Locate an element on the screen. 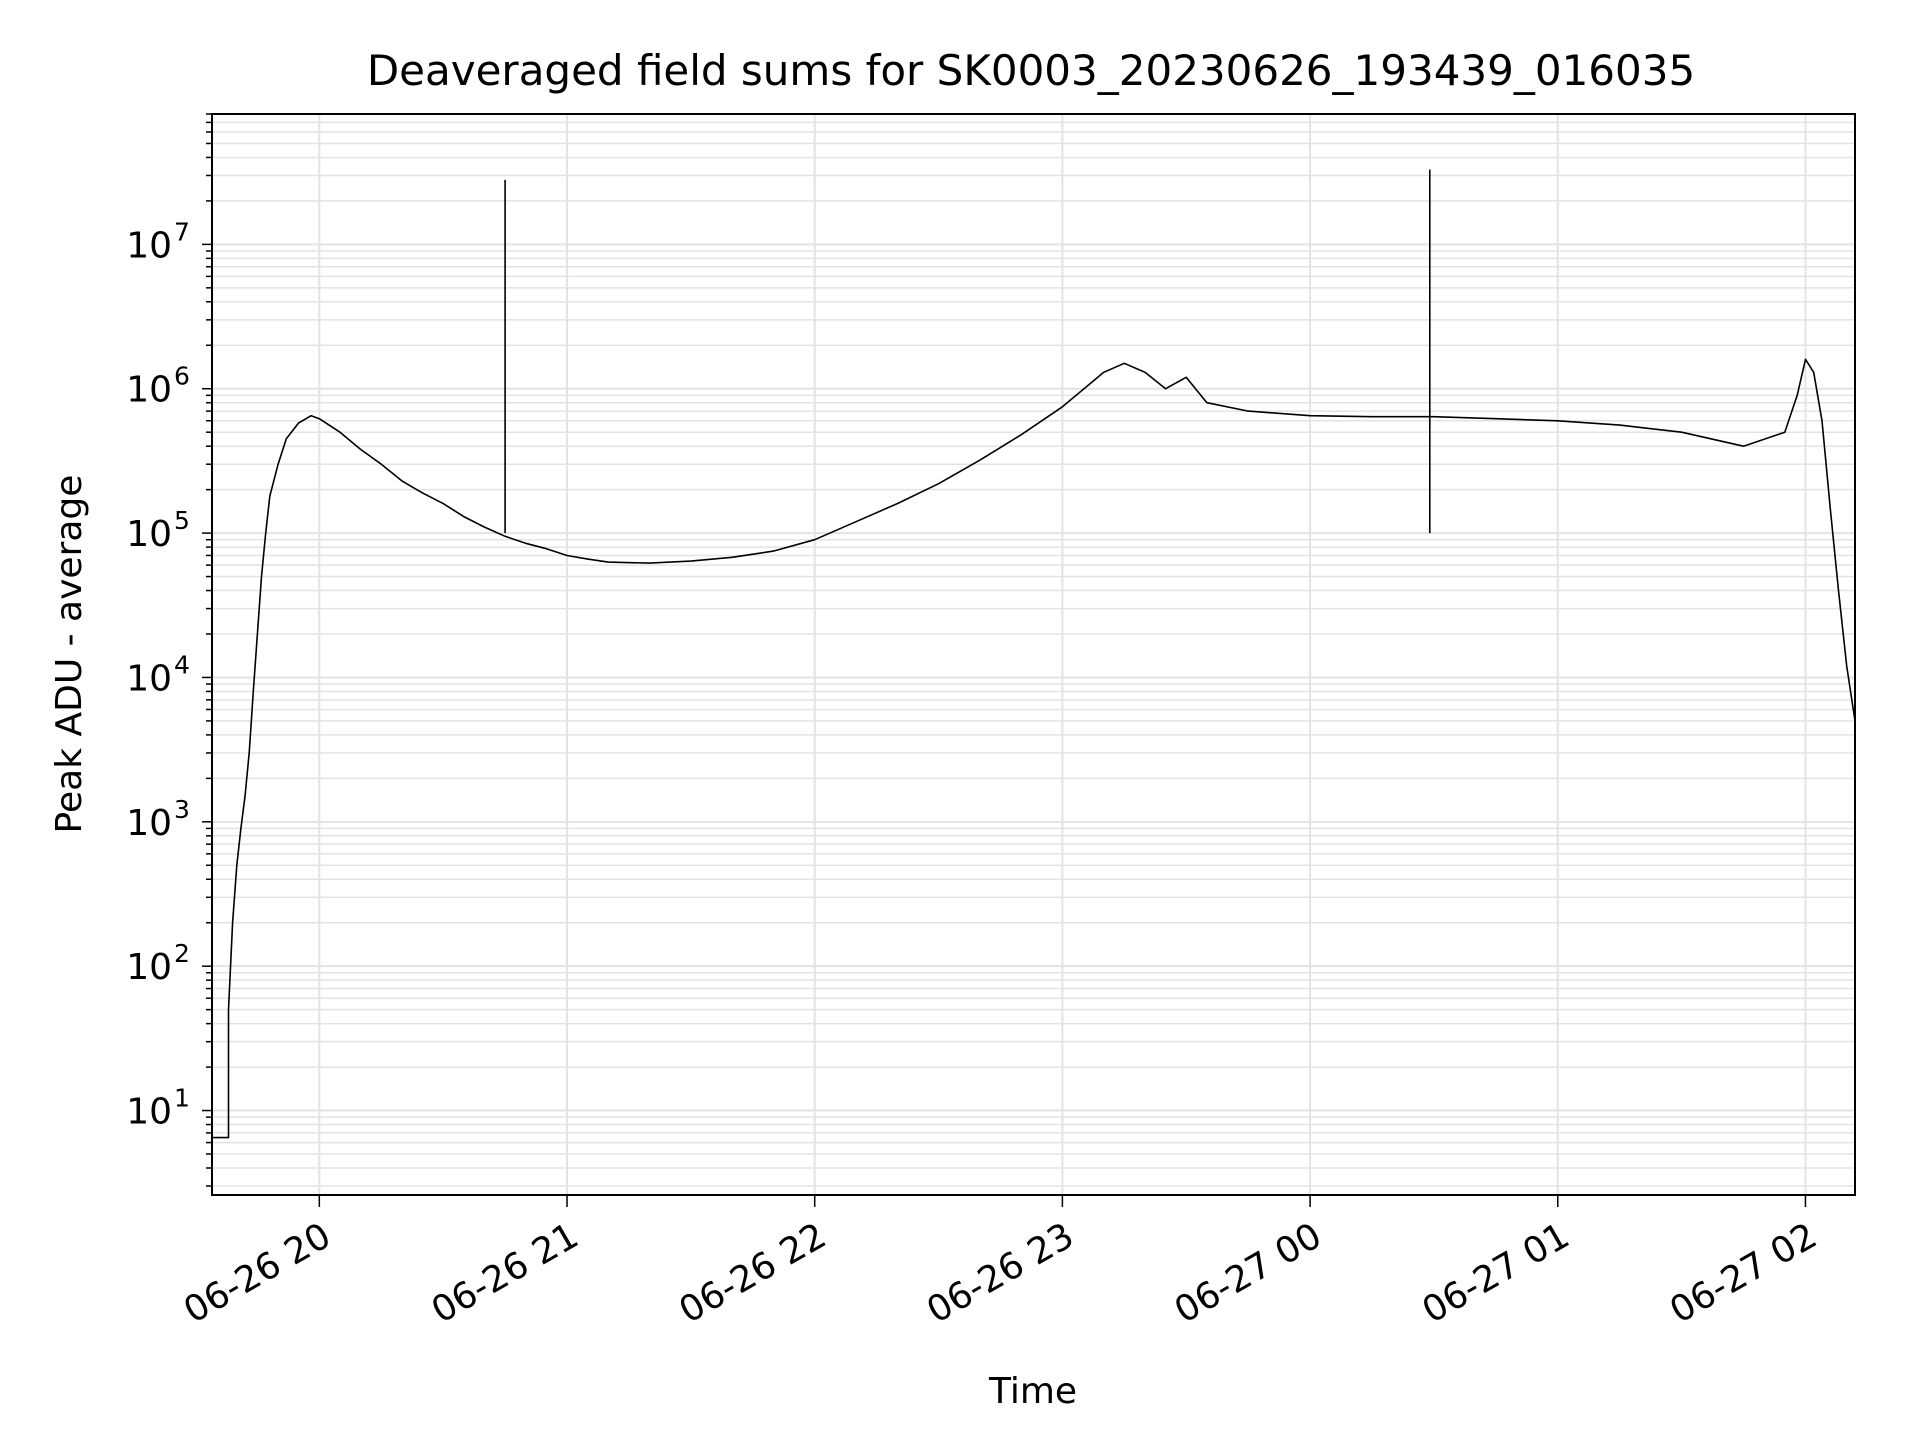 This screenshot has height=1440, width=1920. y-tick-exponent: 4 is located at coordinates (182, 664).